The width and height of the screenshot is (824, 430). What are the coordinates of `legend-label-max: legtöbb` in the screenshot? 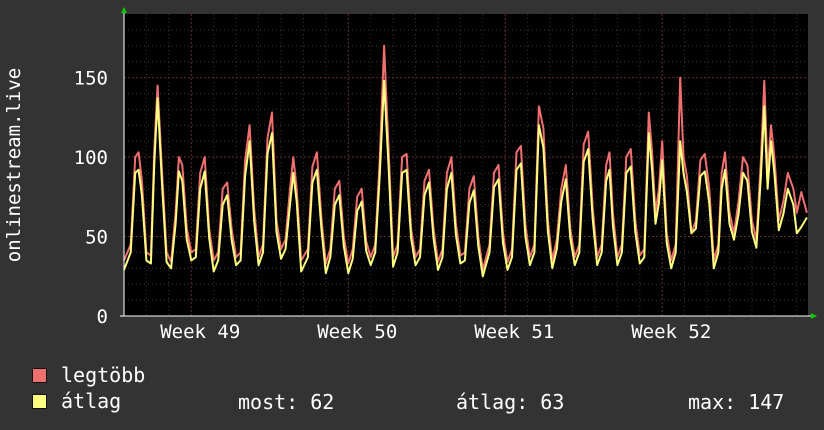 It's located at (103, 375).